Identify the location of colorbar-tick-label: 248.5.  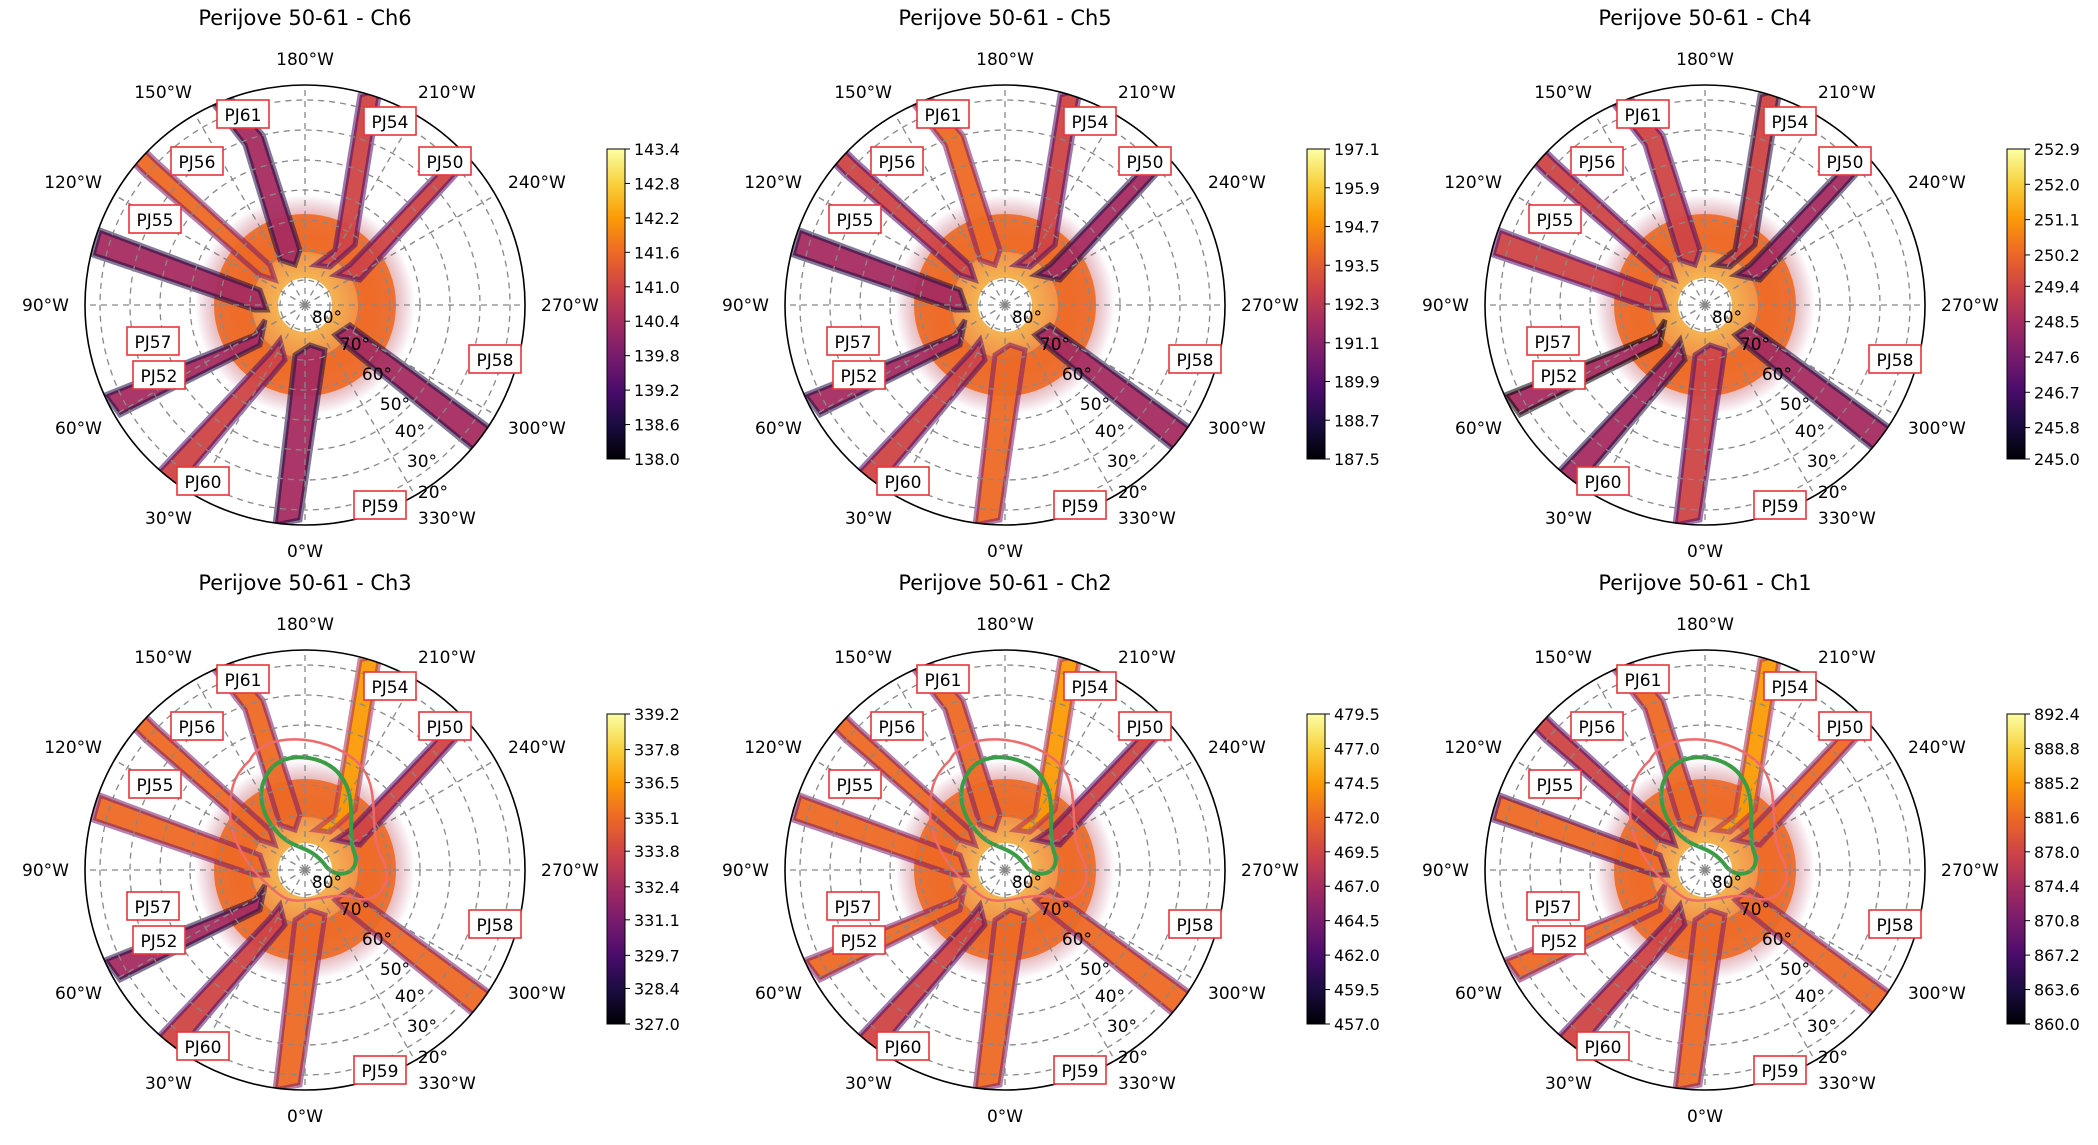
(2057, 322).